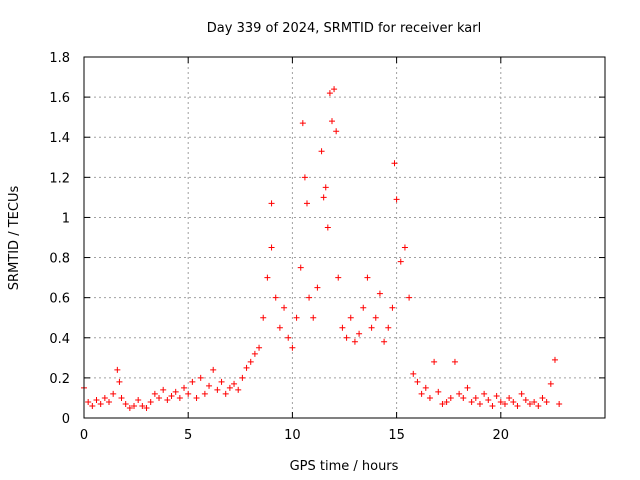  I want to click on y-axis-label: SRMTID / TECUs, so click(14, 238).